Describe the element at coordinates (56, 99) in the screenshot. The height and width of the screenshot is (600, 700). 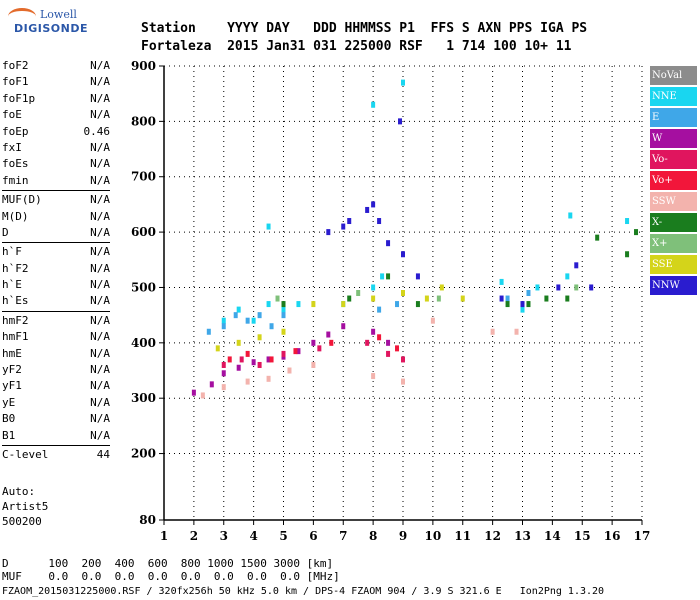
I see `param-row: foF1p N/A` at that location.